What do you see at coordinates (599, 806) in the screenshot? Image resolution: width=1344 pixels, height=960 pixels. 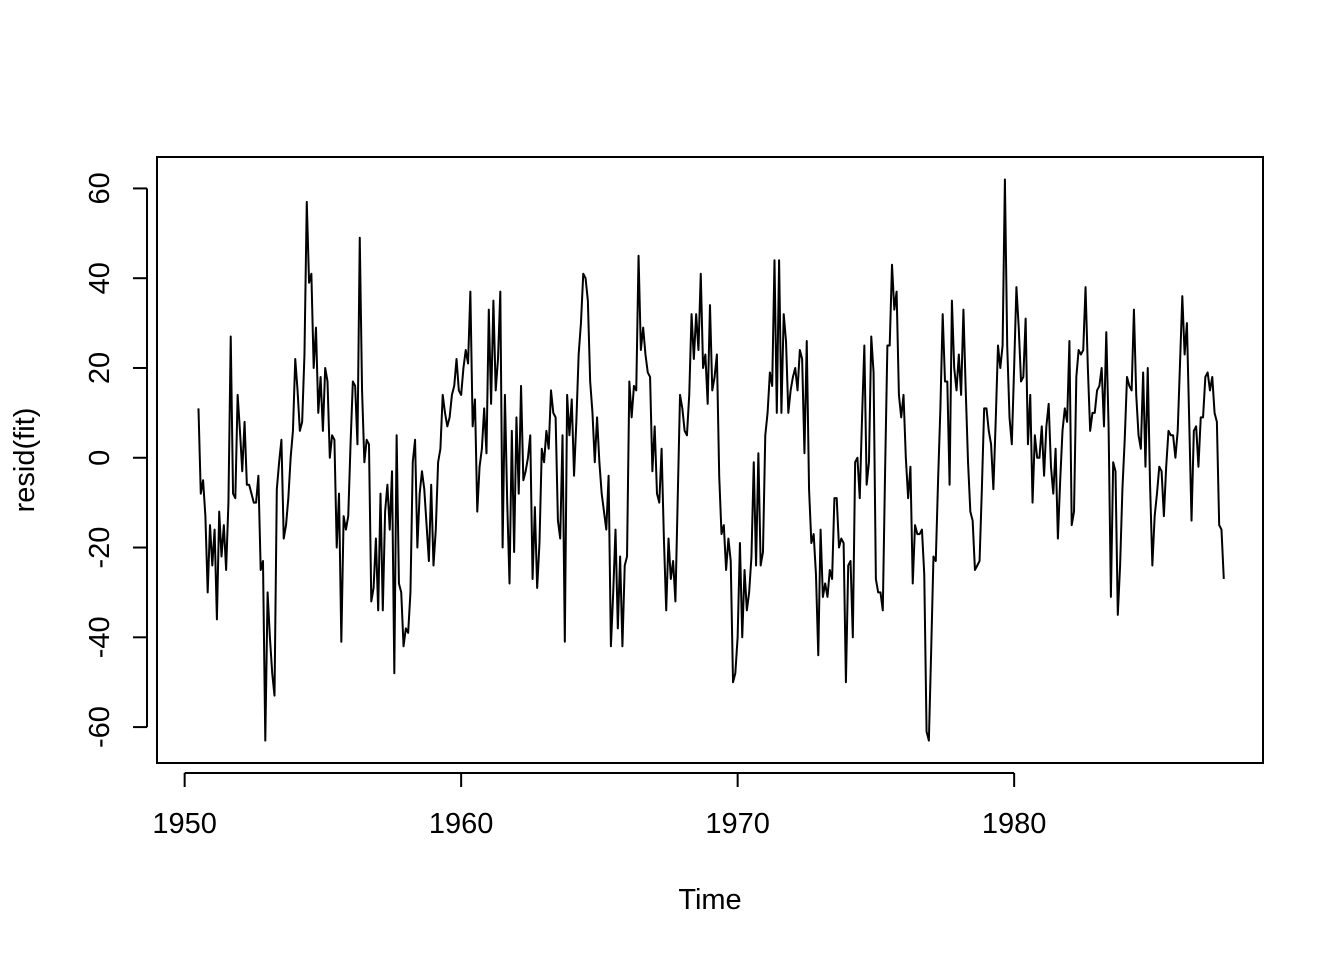 I see `x-axis: 1950 1960 1970 1980` at bounding box center [599, 806].